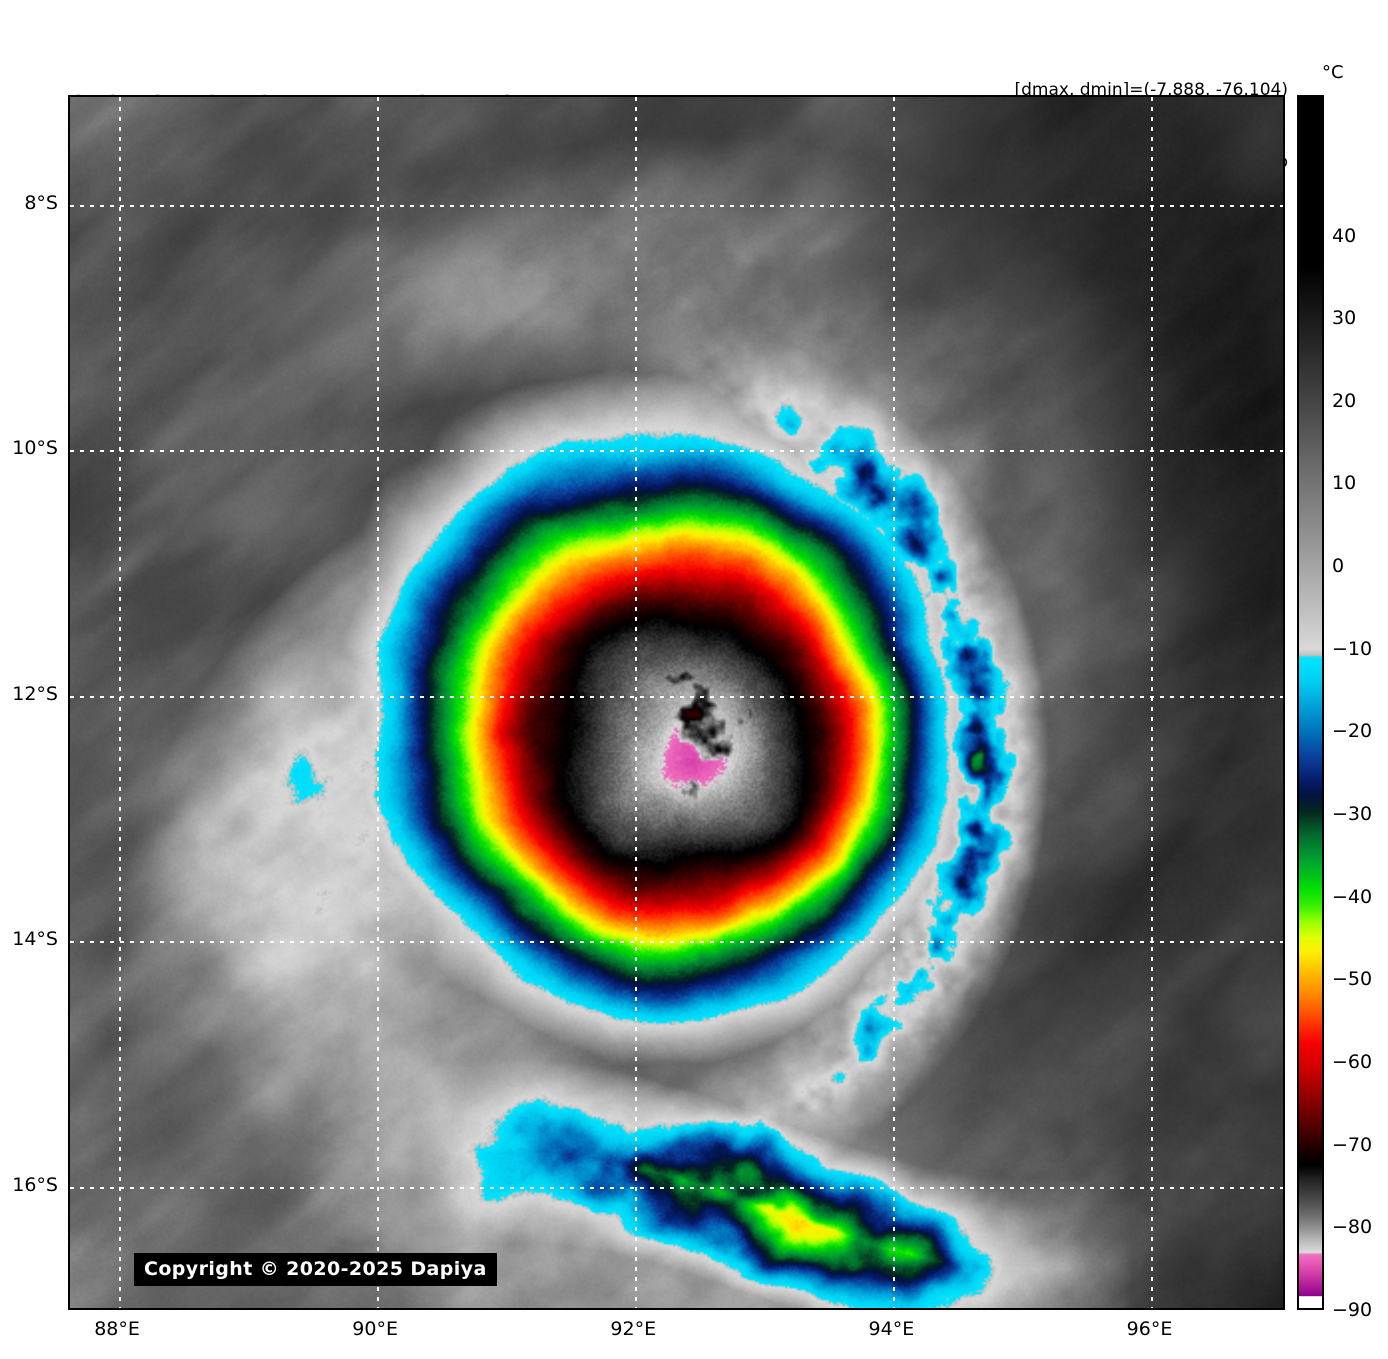 The width and height of the screenshot is (1388, 1359). I want to click on longitude-tick-label: 88°E, so click(117, 1329).